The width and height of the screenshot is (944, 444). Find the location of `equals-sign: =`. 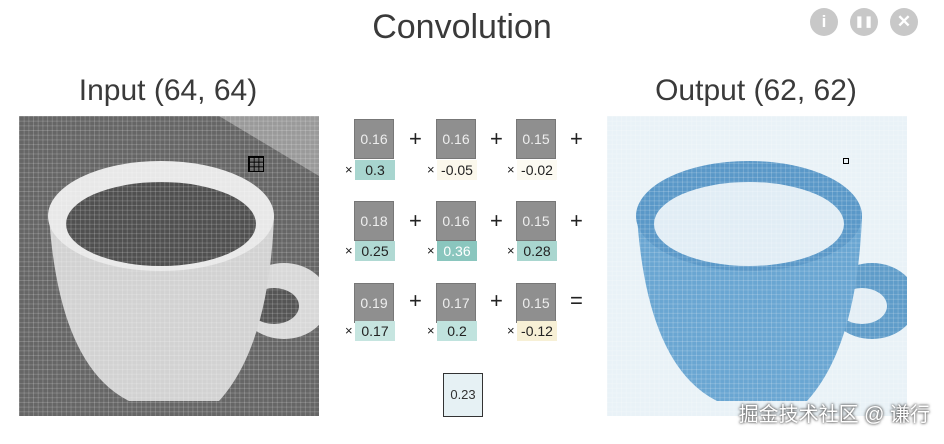

equals-sign: = is located at coordinates (576, 300).